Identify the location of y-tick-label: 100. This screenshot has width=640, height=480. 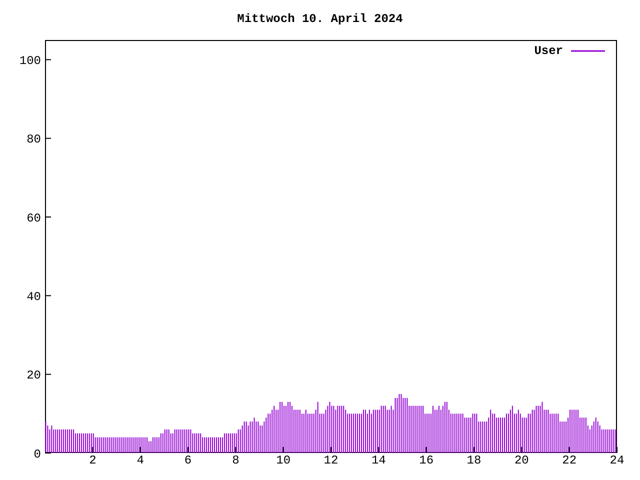
(30, 61).